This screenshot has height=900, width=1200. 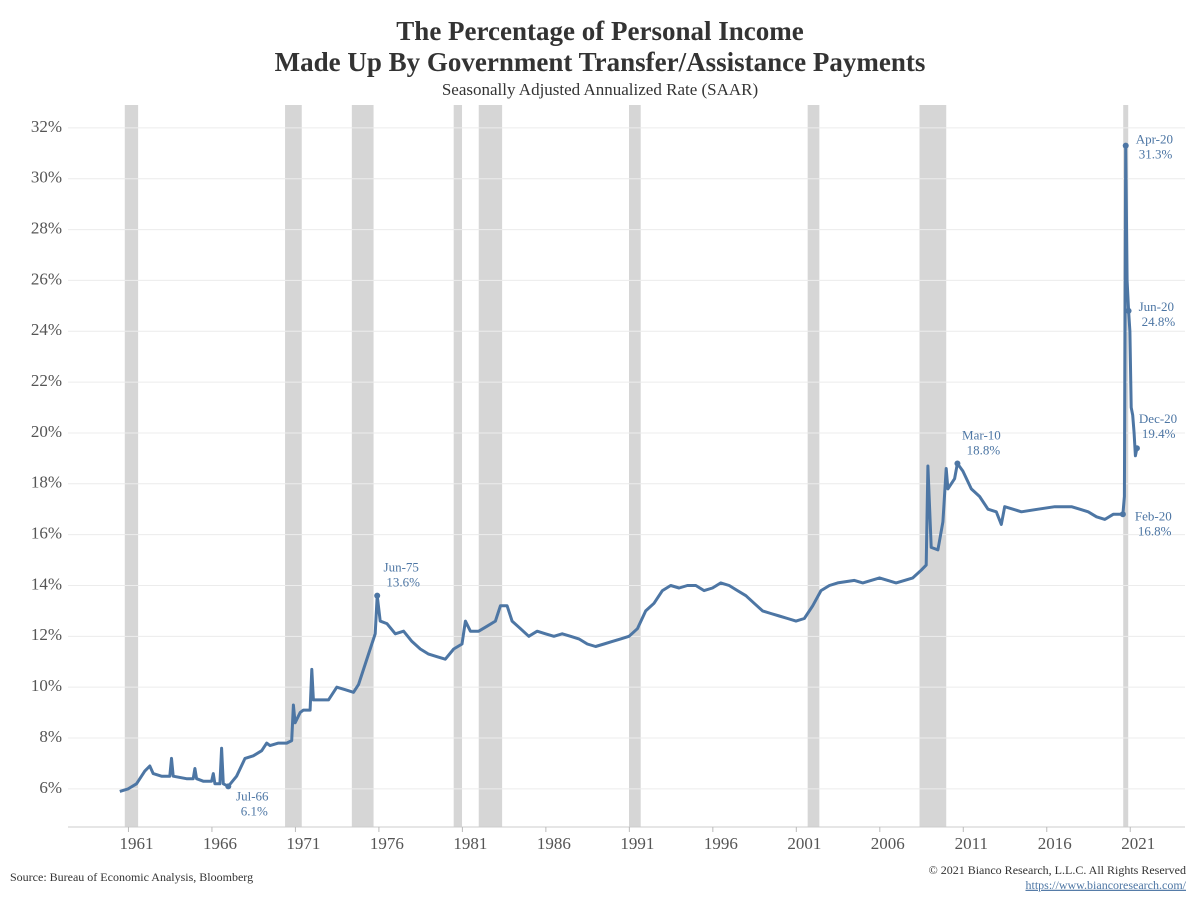 I want to click on annotation-value: 13.6%, so click(x=403, y=582).